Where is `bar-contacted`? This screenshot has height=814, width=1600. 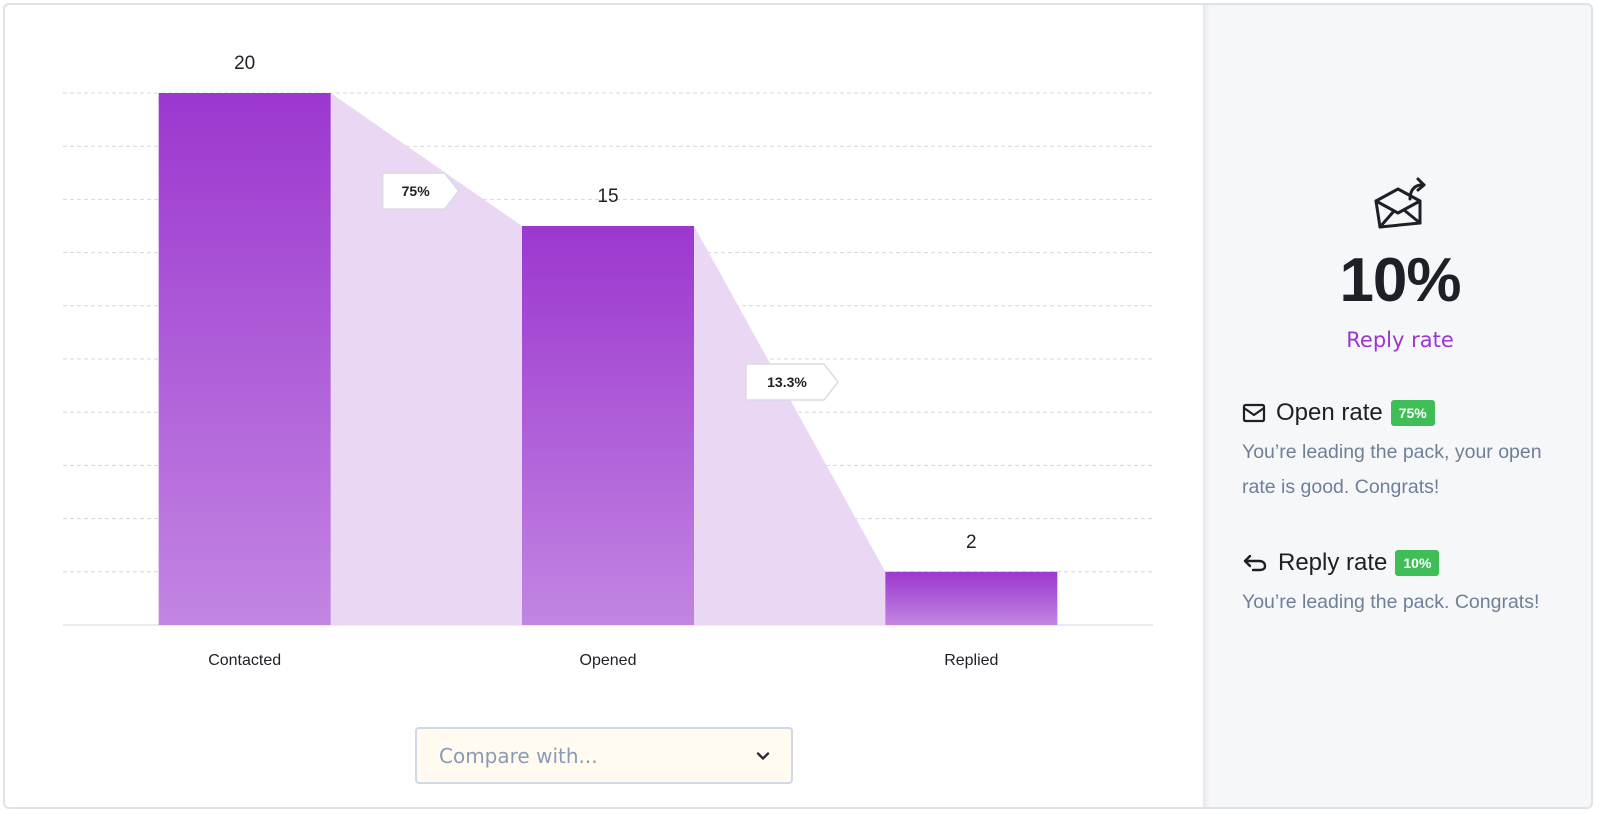 bar-contacted is located at coordinates (244, 359).